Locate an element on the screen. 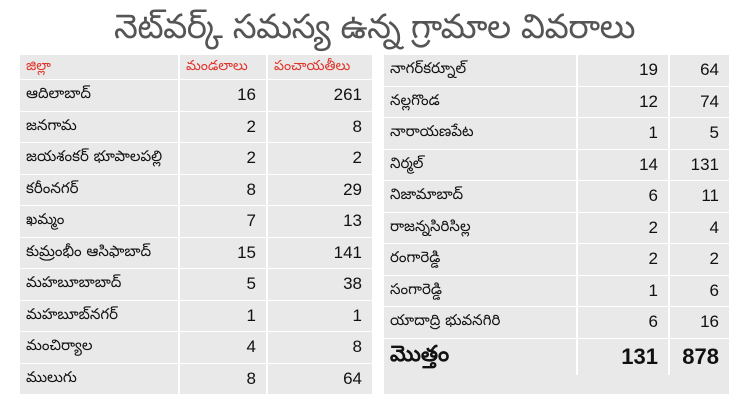 This screenshot has width=749, height=408. panchayat-count: 261 is located at coordinates (319, 95).